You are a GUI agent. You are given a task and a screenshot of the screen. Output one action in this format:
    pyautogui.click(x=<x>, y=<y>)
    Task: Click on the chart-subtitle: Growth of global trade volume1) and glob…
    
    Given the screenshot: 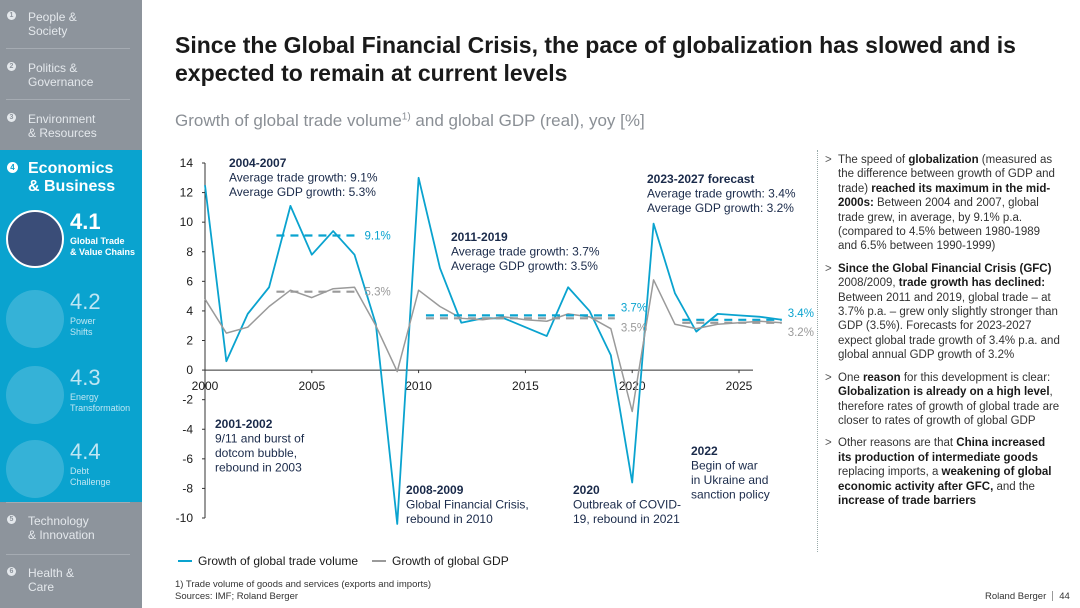 What is the action you would take?
    pyautogui.click(x=410, y=120)
    